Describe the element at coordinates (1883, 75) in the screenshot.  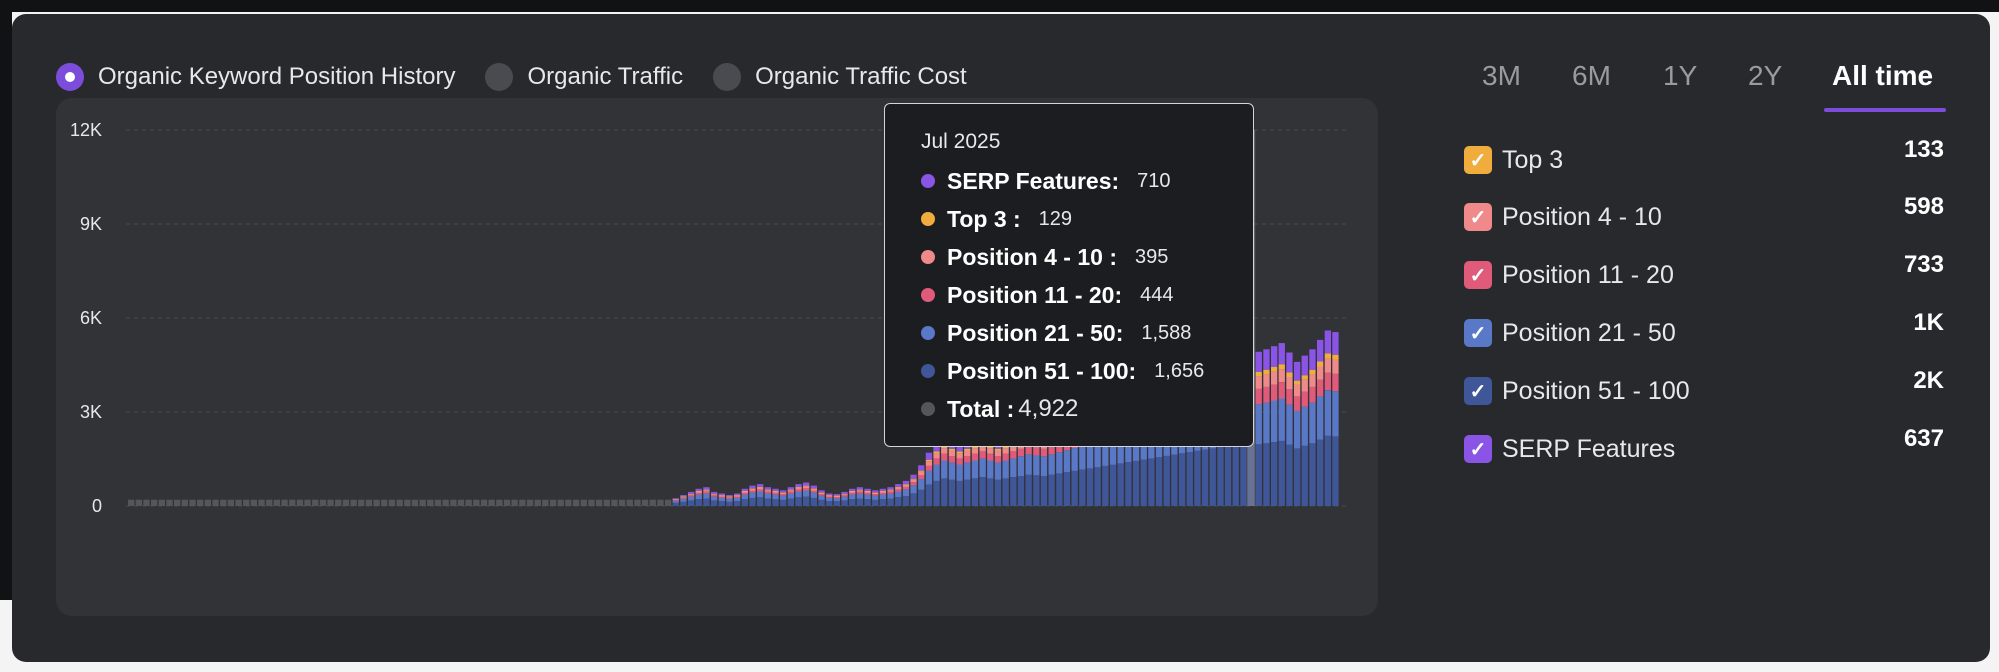
I see `tab-all-time: All time` at that location.